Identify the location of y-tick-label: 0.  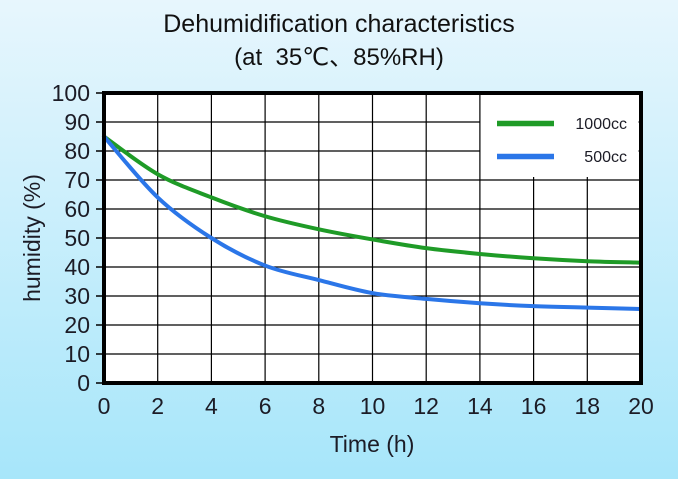
(83, 383).